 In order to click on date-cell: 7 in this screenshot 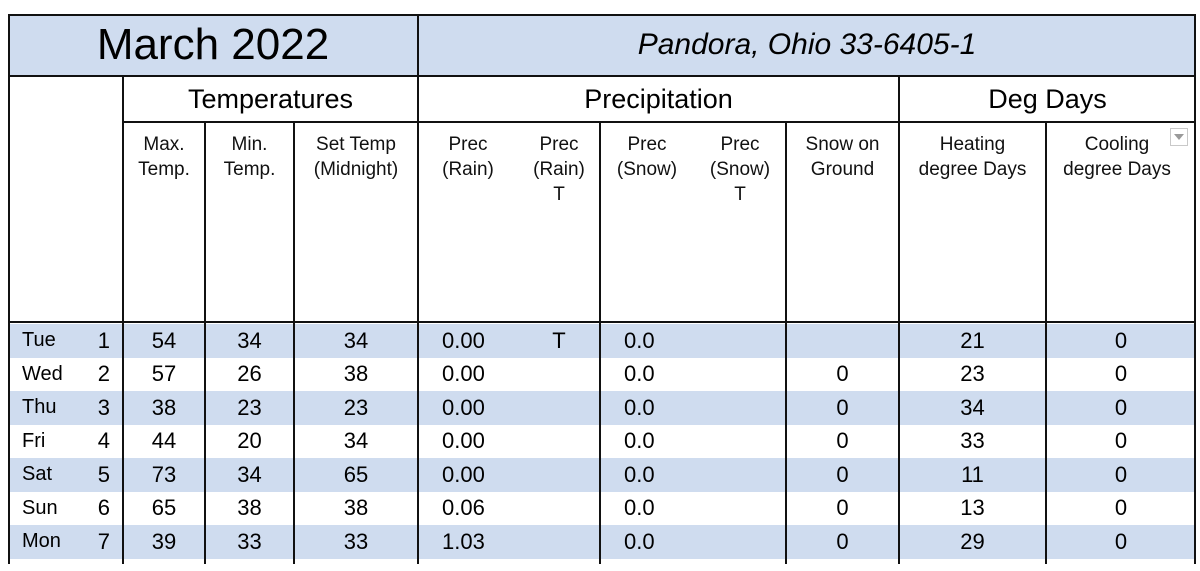, I will do `click(103, 541)`.